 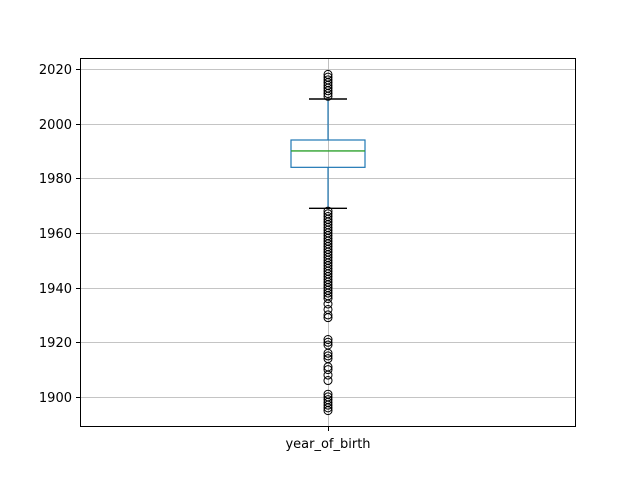 I want to click on y-tick-label: 2020, so click(x=55, y=70).